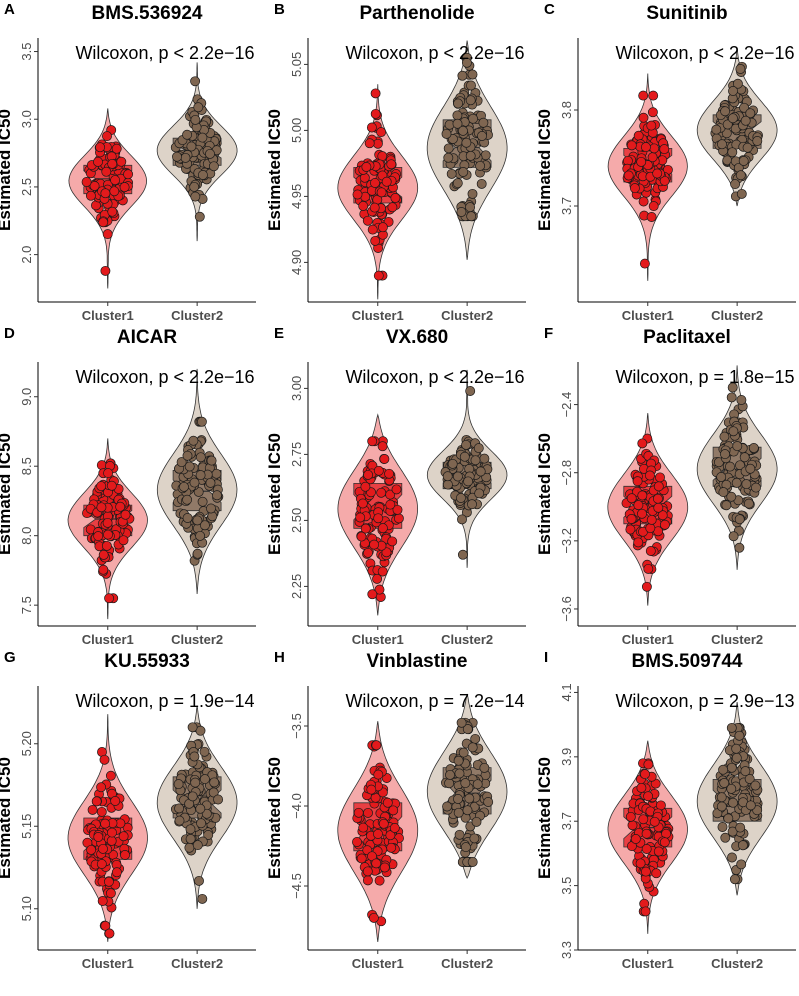 Image resolution: width=799 pixels, height=996 pixels. I want to click on y-tick-label: −4.5, so click(296, 886).